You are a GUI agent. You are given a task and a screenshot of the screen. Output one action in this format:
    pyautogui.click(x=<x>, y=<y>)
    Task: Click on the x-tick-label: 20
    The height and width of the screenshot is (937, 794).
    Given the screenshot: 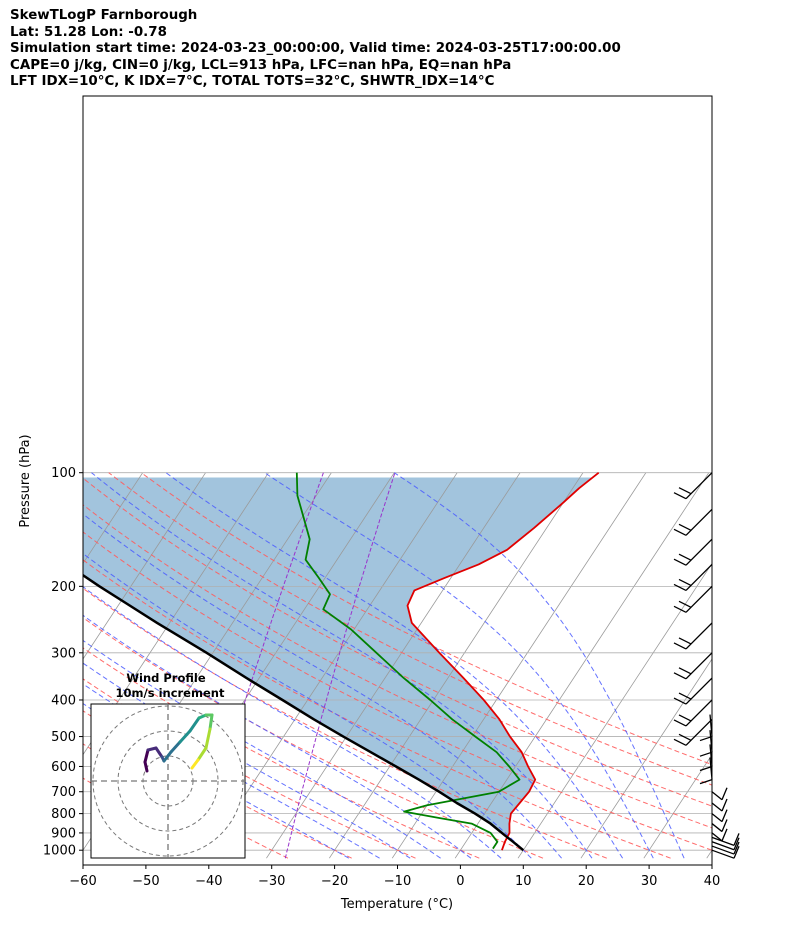 What is the action you would take?
    pyautogui.click(x=586, y=881)
    